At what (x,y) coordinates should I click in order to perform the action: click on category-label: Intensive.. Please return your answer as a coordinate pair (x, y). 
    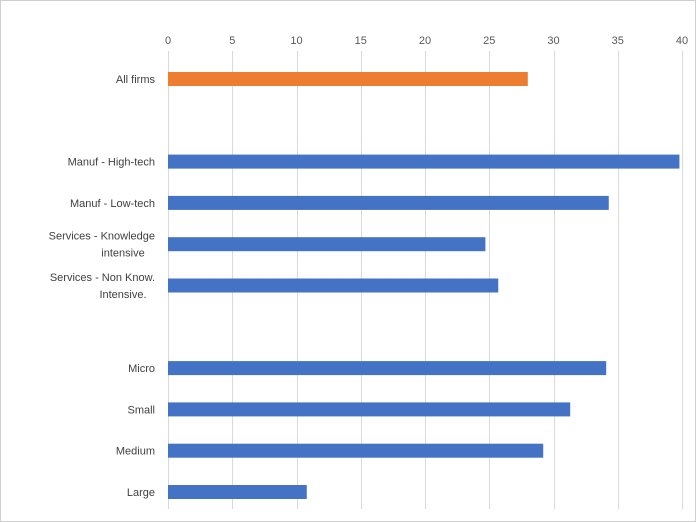
    Looking at the image, I should click on (122, 295).